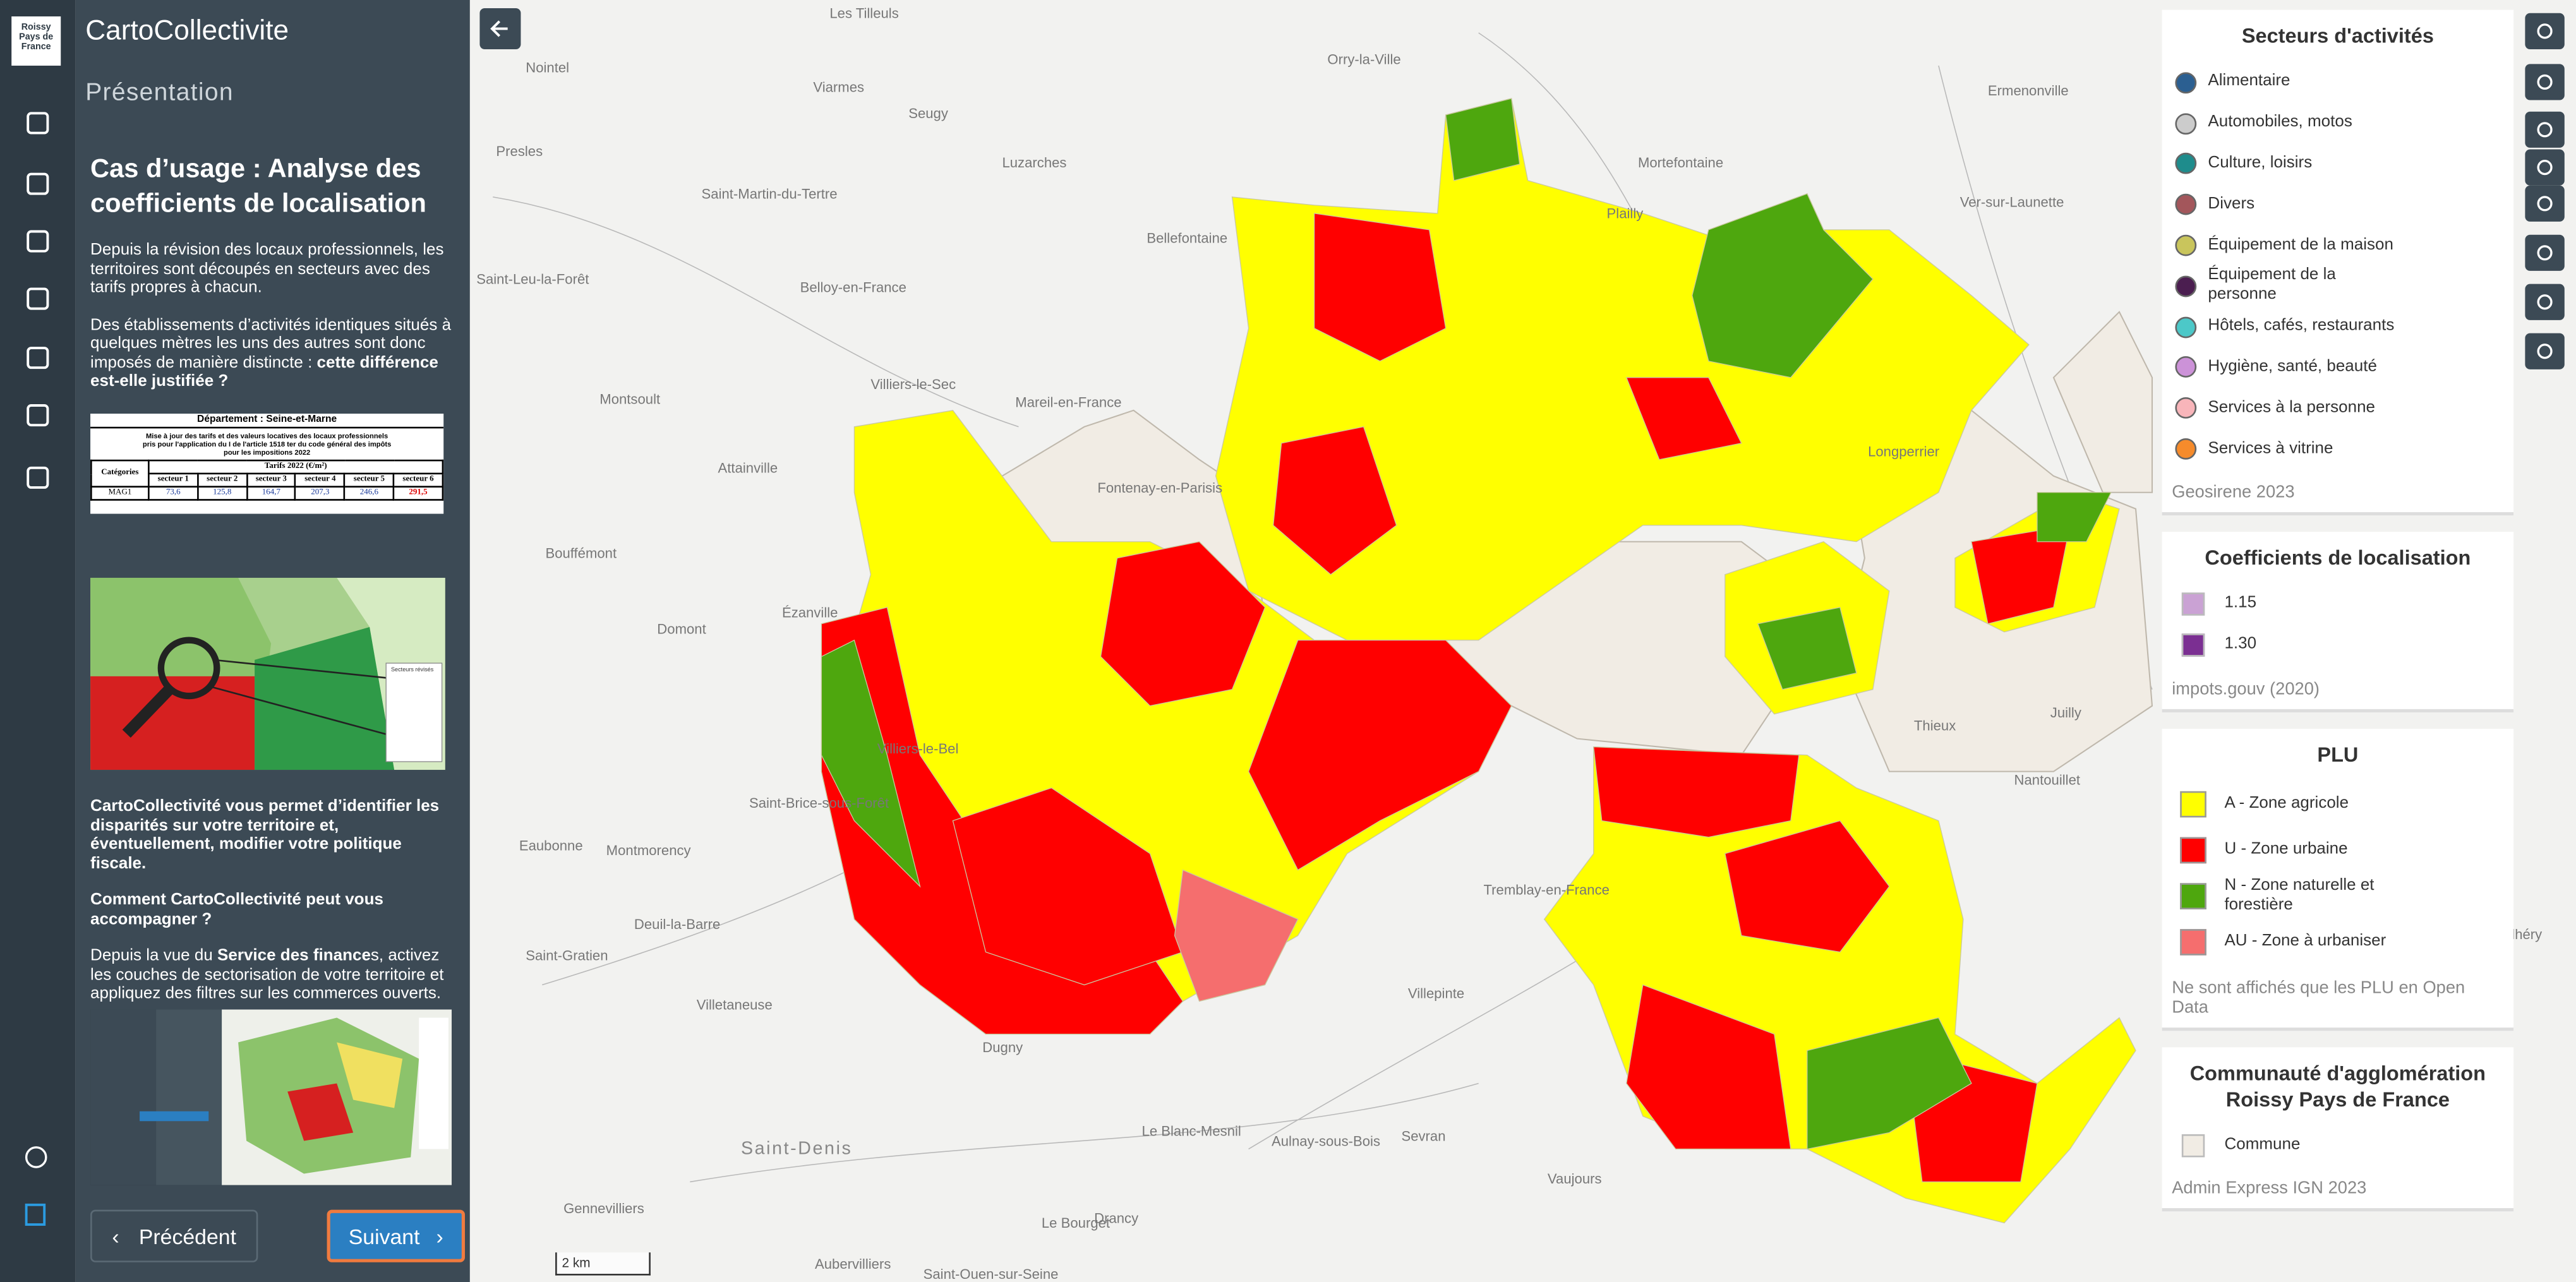 Image resolution: width=2576 pixels, height=1282 pixels. Describe the element at coordinates (2337, 164) in the screenshot. I see `legend-item: Culture, loisirs` at that location.